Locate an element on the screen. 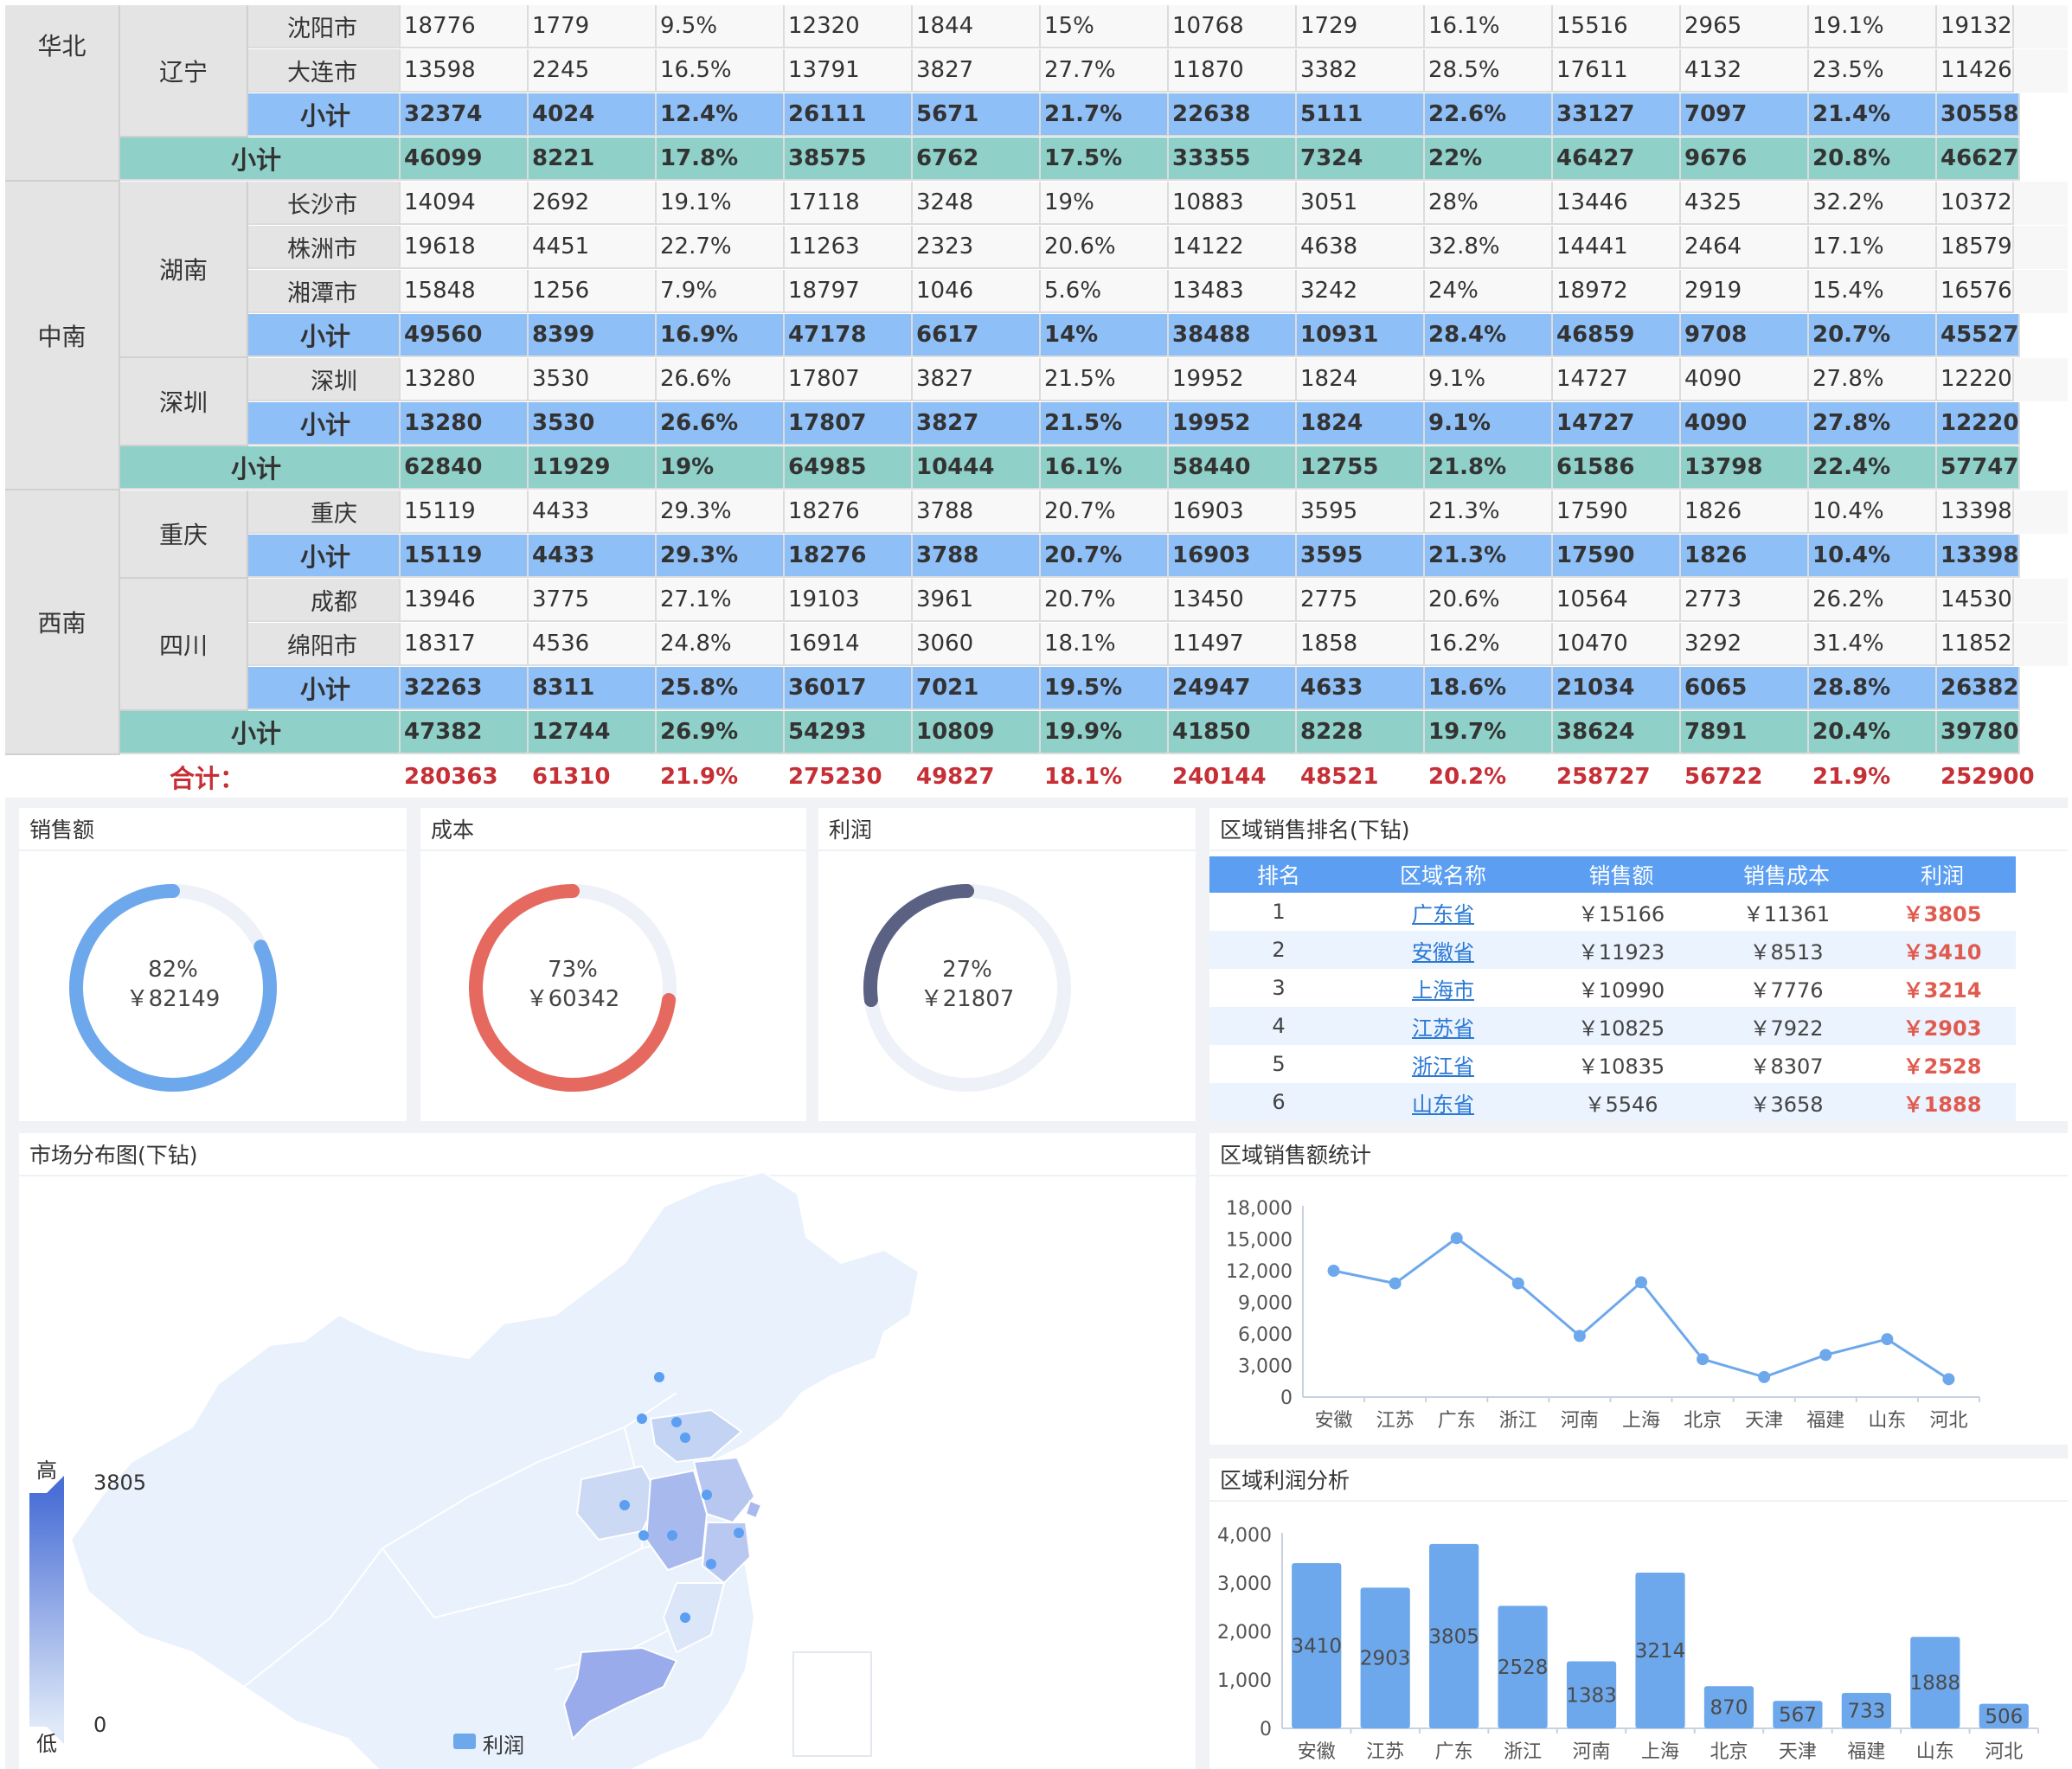 The width and height of the screenshot is (2072, 1769). table-cell: 12744 is located at coordinates (593, 733).